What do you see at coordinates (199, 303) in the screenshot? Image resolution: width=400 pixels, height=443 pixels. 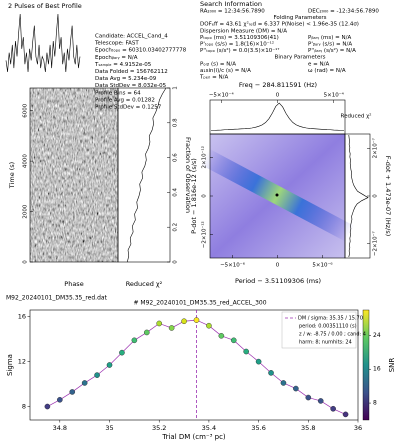 I see `chart-title: # M92_20240101_DM35.35_red_ACCEL_300` at bounding box center [199, 303].